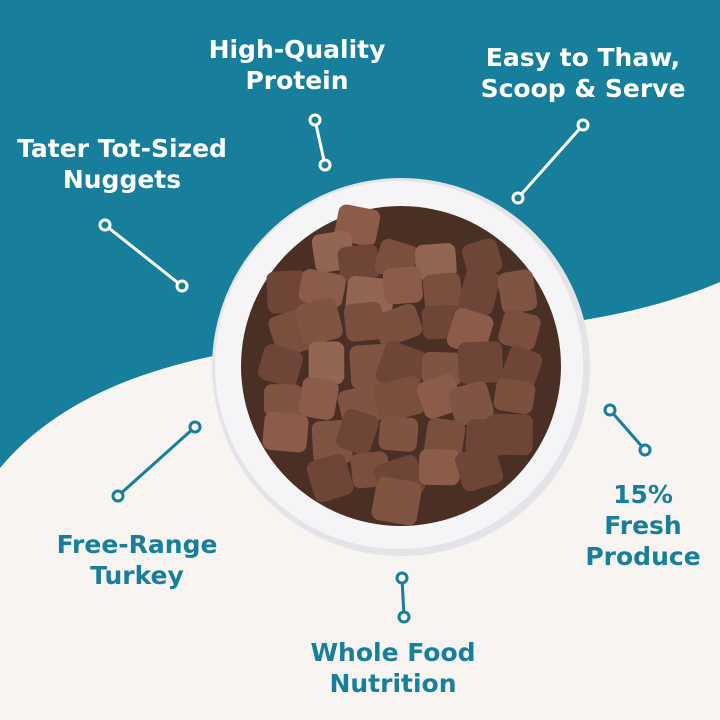 This screenshot has height=720, width=720. I want to click on feature-whole-food-nutrition: Whole Food Nutrition, so click(392, 668).